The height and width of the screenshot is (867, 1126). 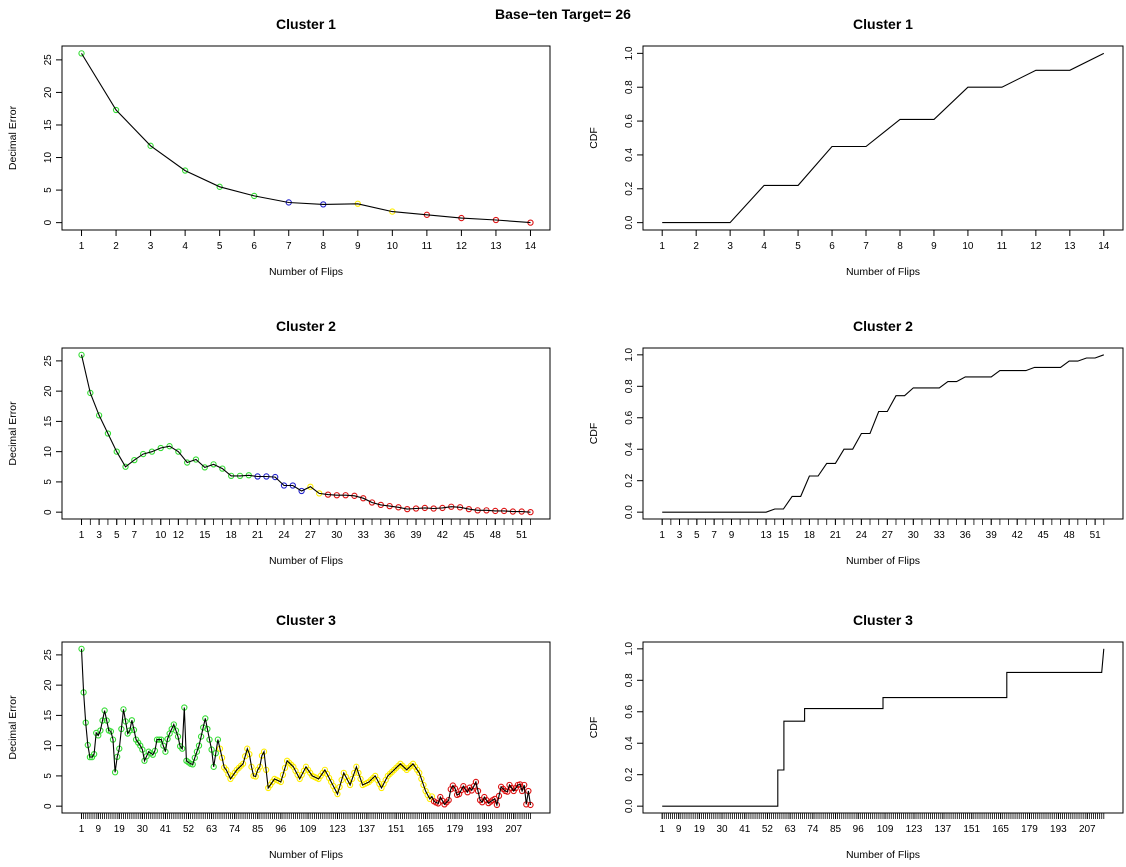 What do you see at coordinates (662, 535) in the screenshot?
I see `x-tick-label: 1` at bounding box center [662, 535].